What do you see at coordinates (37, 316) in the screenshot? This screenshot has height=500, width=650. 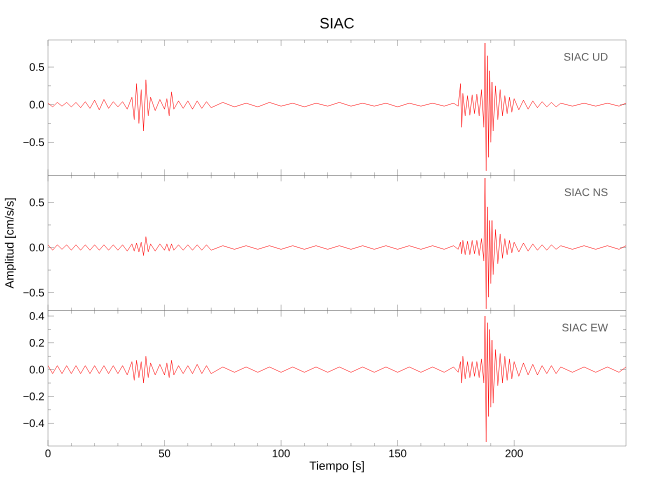 I see `y-tick-label: 0.4` at bounding box center [37, 316].